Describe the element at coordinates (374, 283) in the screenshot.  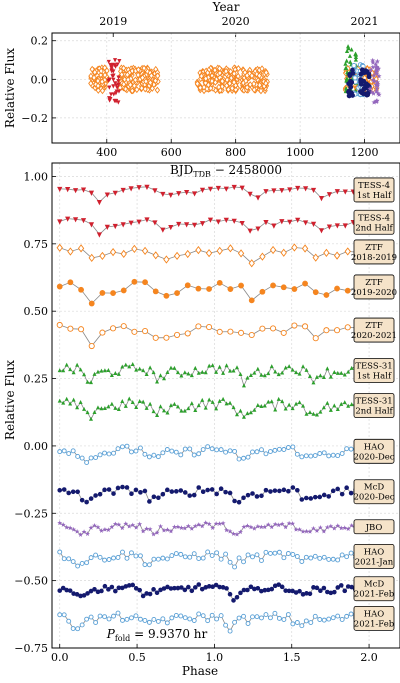
I see `badge-text: ZTF` at that location.